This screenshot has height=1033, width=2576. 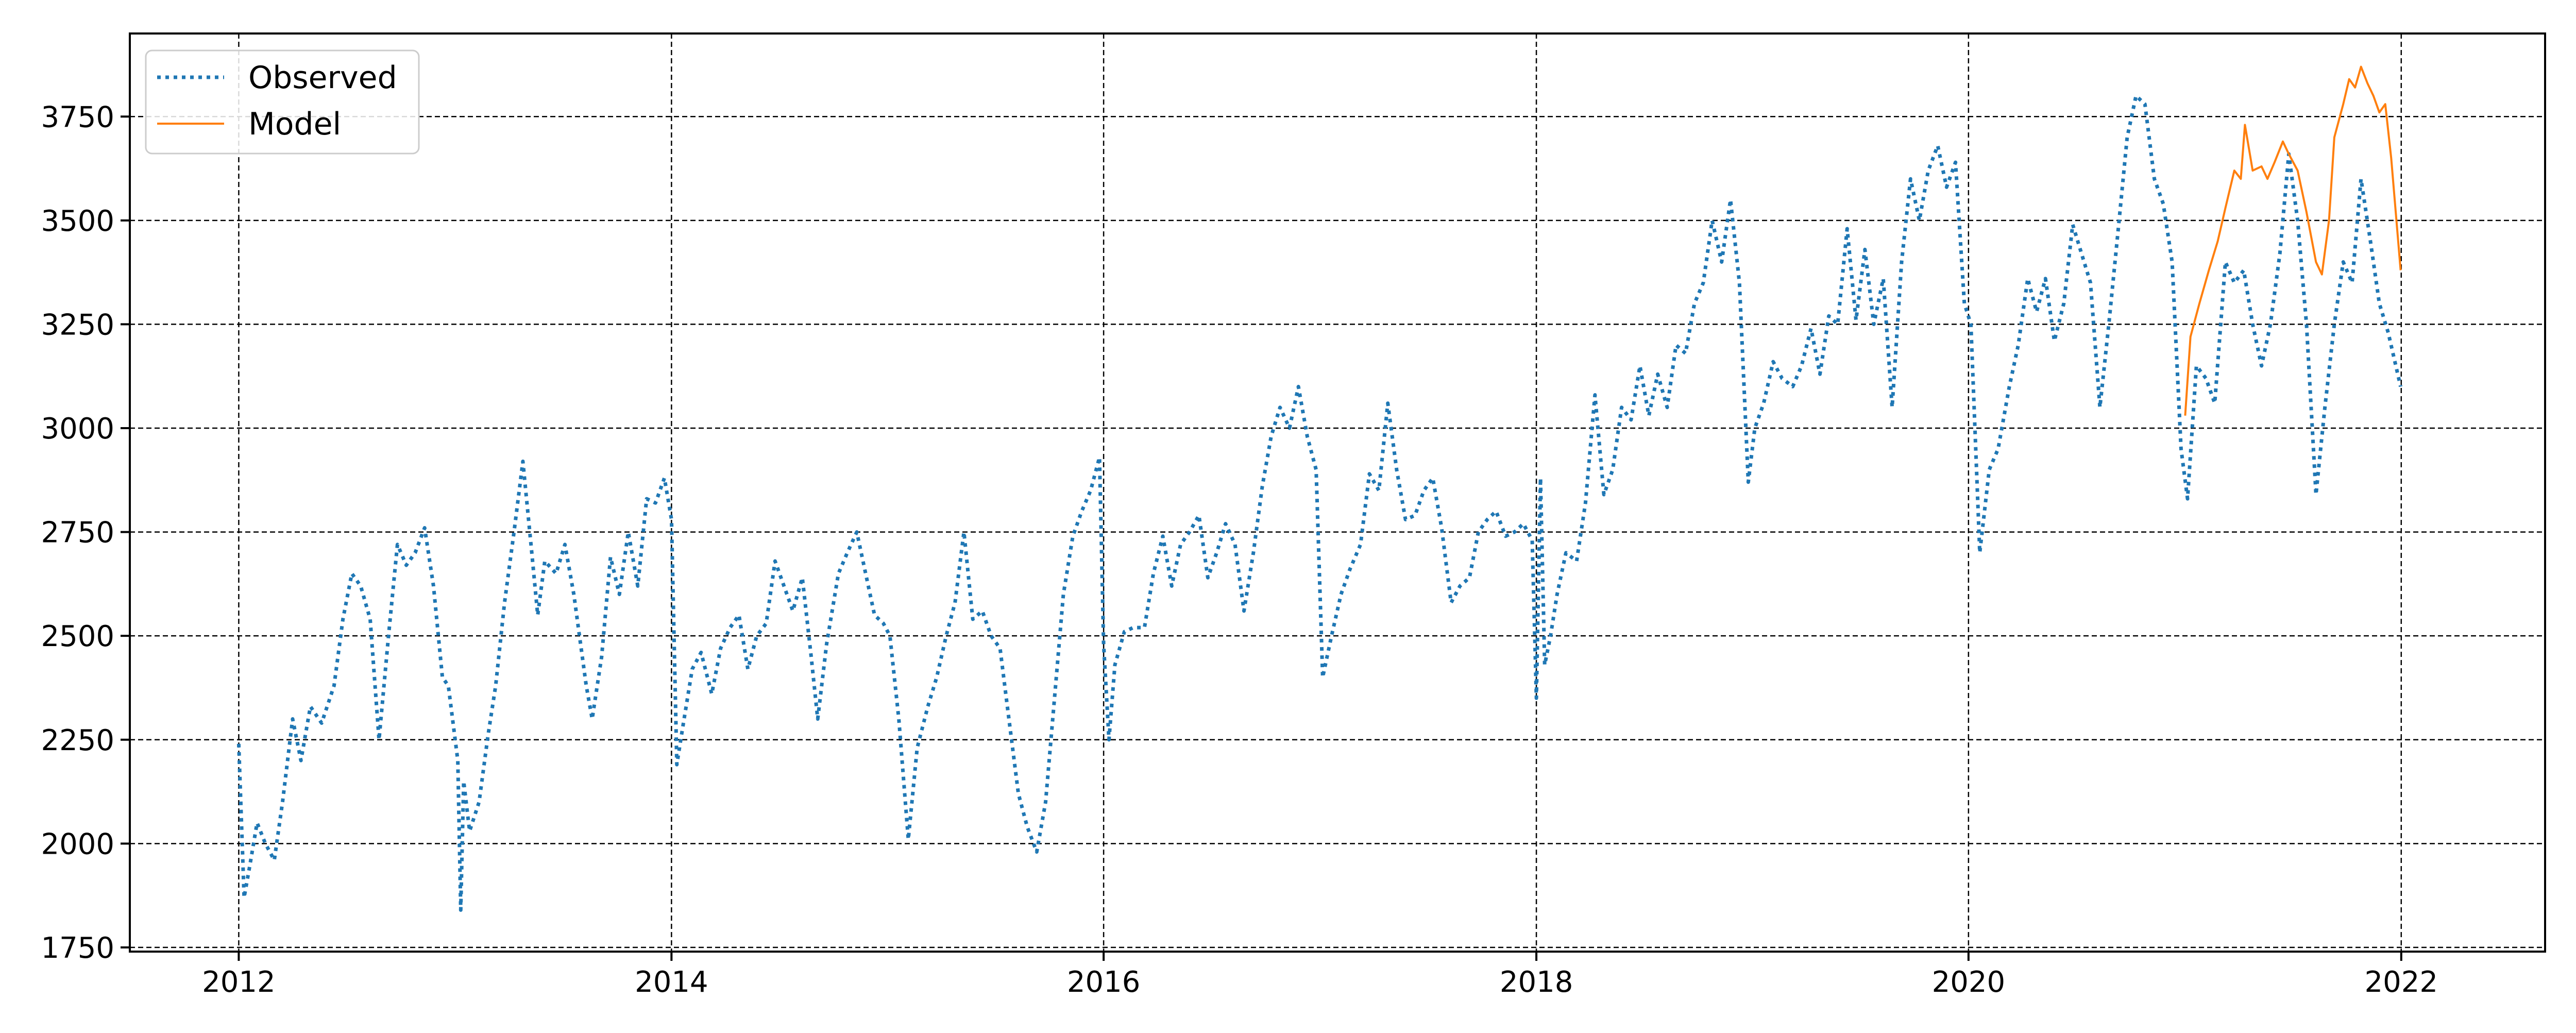 I want to click on y-tick-label: 1750, so click(x=77, y=949).